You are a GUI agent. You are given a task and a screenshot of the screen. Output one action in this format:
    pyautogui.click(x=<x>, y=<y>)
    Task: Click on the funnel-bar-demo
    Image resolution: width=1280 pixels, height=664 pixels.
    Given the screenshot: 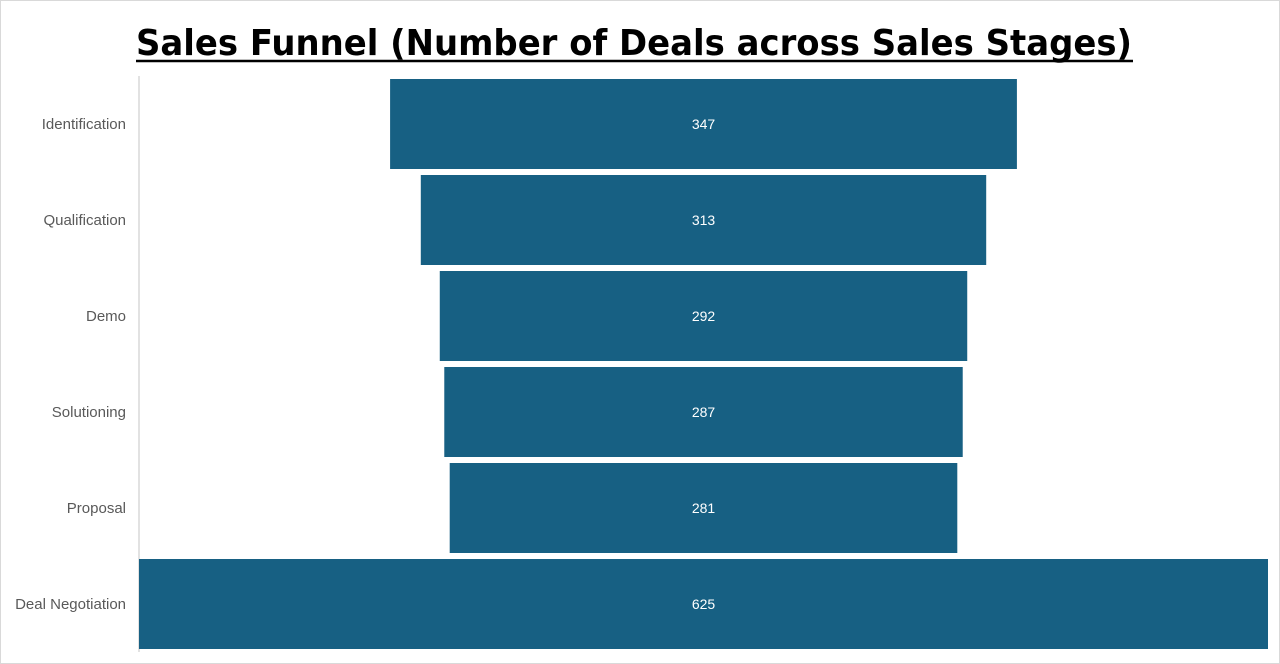 What is the action you would take?
    pyautogui.click(x=703, y=316)
    